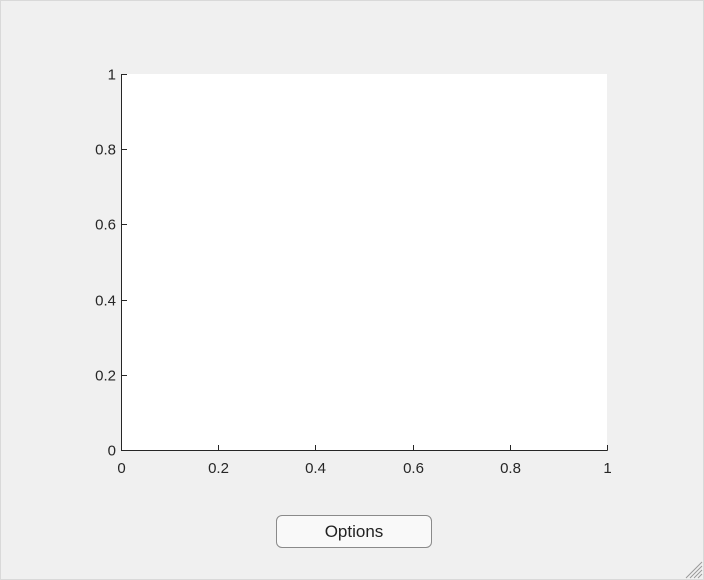  I want to click on x-tick-label: 0.6, so click(413, 468).